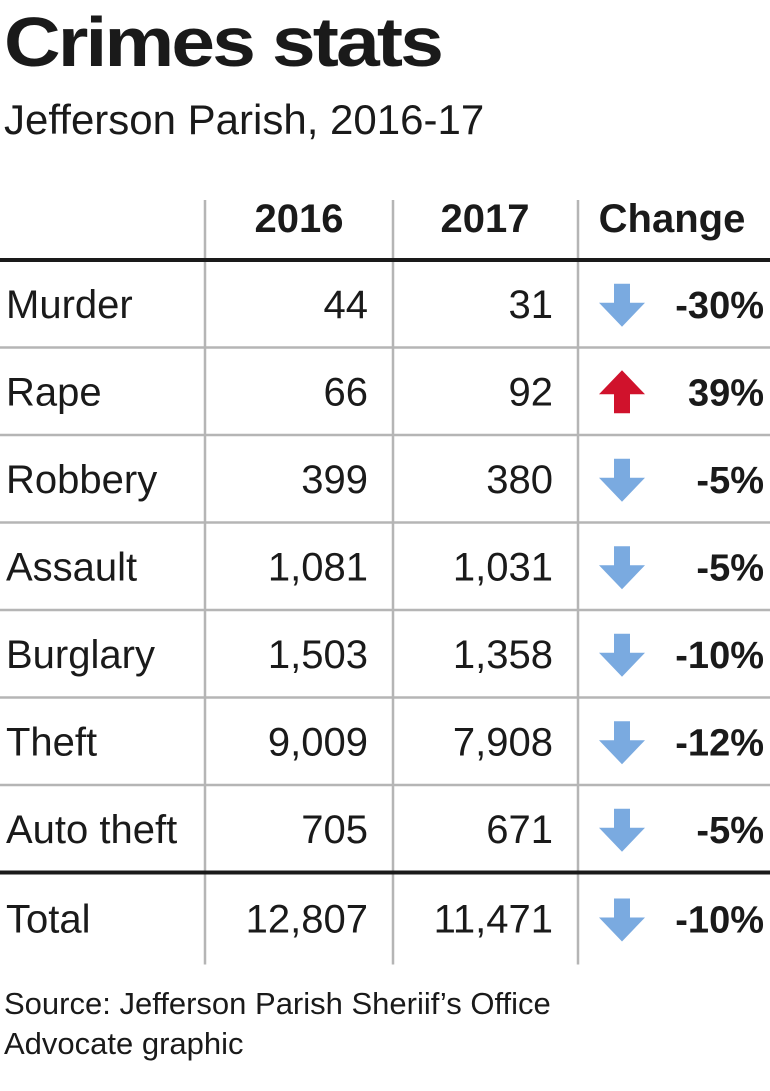 The height and width of the screenshot is (1091, 770). I want to click on row-label: Burglary, so click(80, 655).